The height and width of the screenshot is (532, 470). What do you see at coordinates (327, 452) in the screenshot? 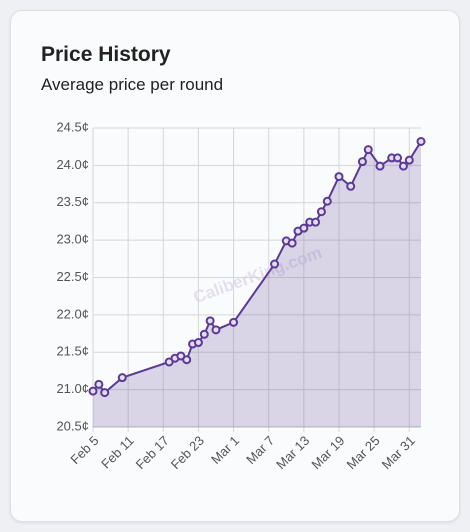
I see `x-tick-label: Mar 19` at bounding box center [327, 452].